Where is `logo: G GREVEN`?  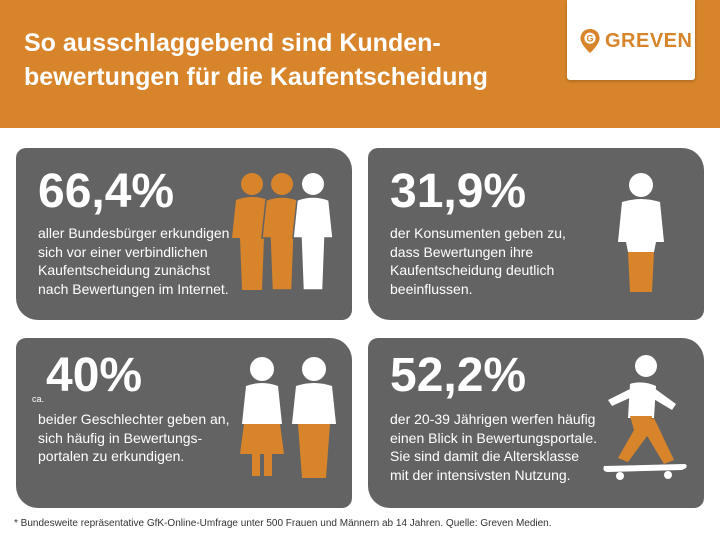 logo: G GREVEN is located at coordinates (631, 40).